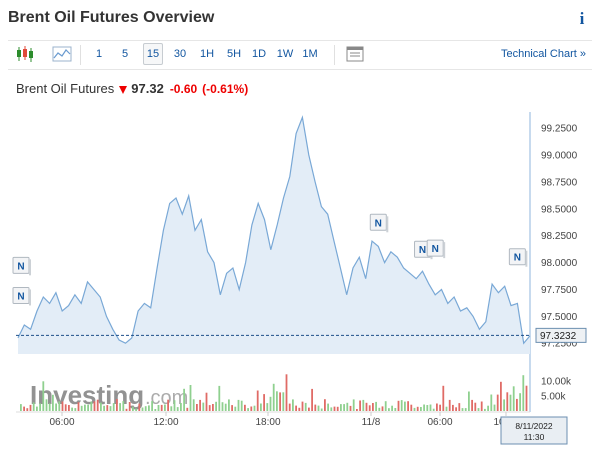 This screenshot has height=459, width=600. Describe the element at coordinates (207, 54) in the screenshot. I see `timeframe-1h: 1H` at that location.